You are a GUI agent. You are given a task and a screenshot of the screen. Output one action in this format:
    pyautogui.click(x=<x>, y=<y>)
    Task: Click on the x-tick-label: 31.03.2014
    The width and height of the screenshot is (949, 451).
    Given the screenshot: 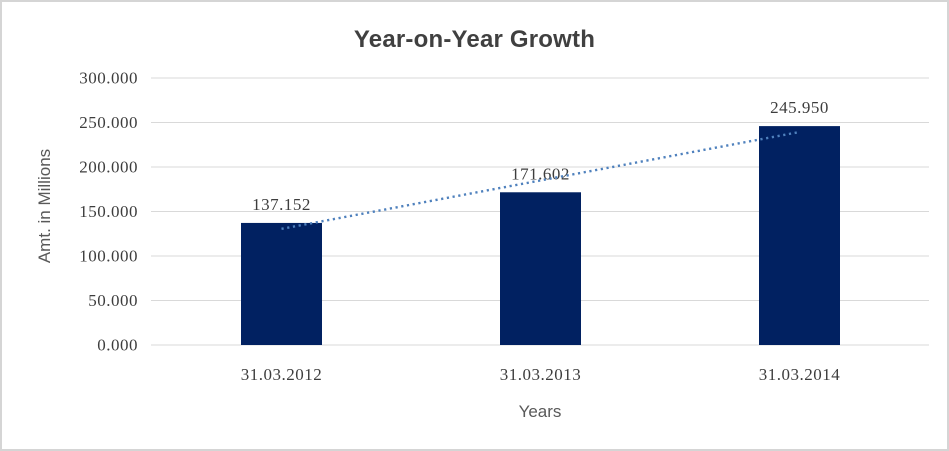 What is the action you would take?
    pyautogui.click(x=800, y=374)
    